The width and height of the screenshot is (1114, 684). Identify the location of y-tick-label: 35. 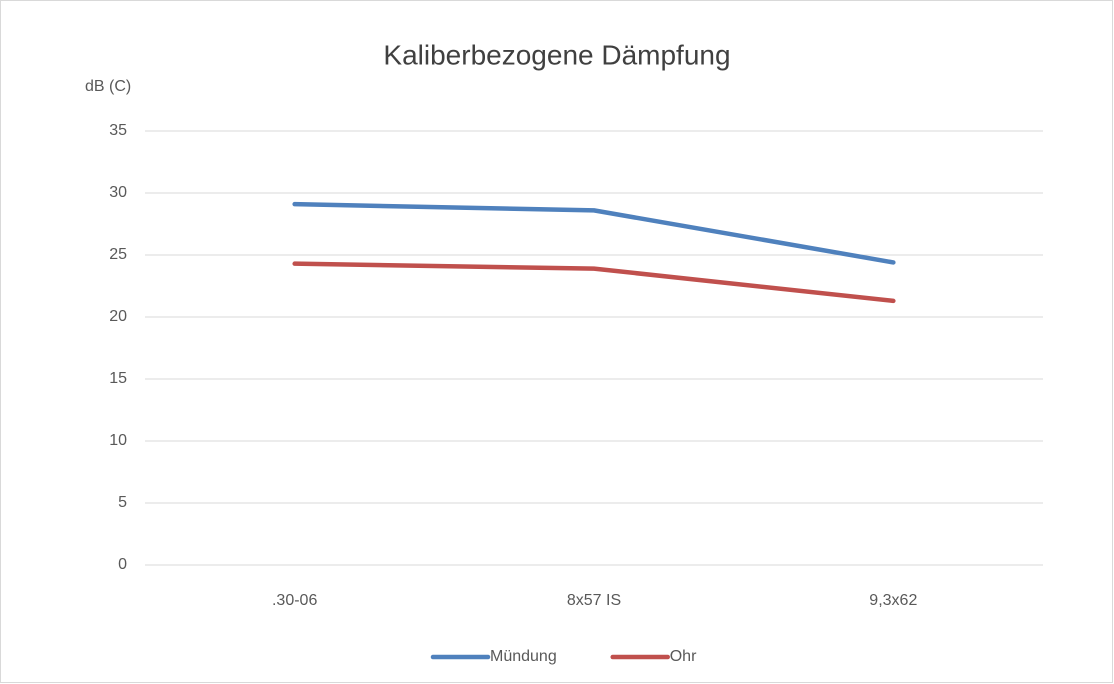
(118, 130).